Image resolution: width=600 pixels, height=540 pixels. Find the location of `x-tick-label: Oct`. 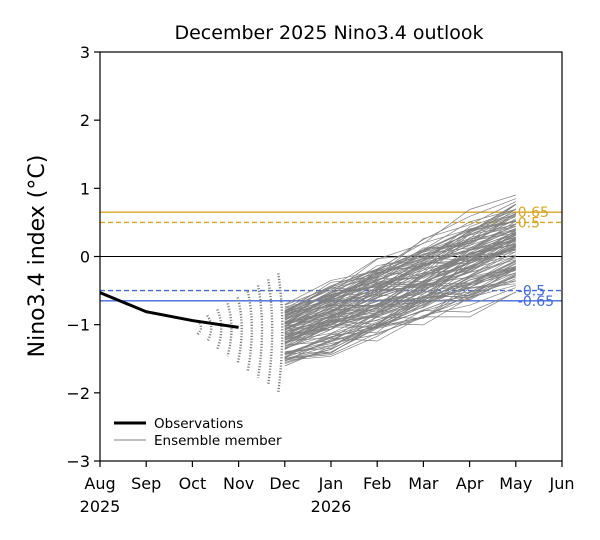

x-tick-label: Oct is located at coordinates (193, 483).